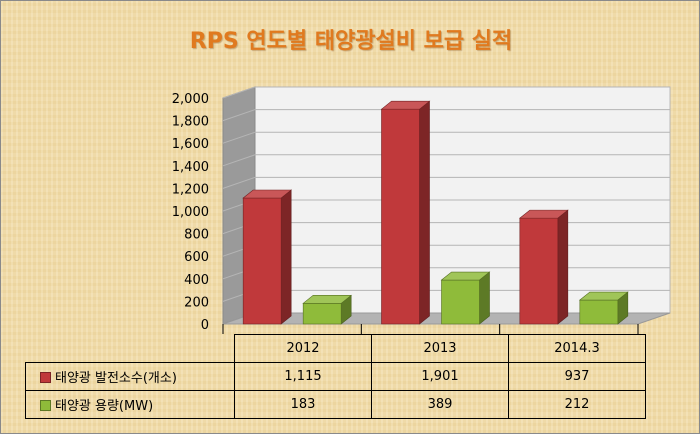 Image resolution: width=700 pixels, height=434 pixels. I want to click on data-cell: 1,901, so click(440, 376).